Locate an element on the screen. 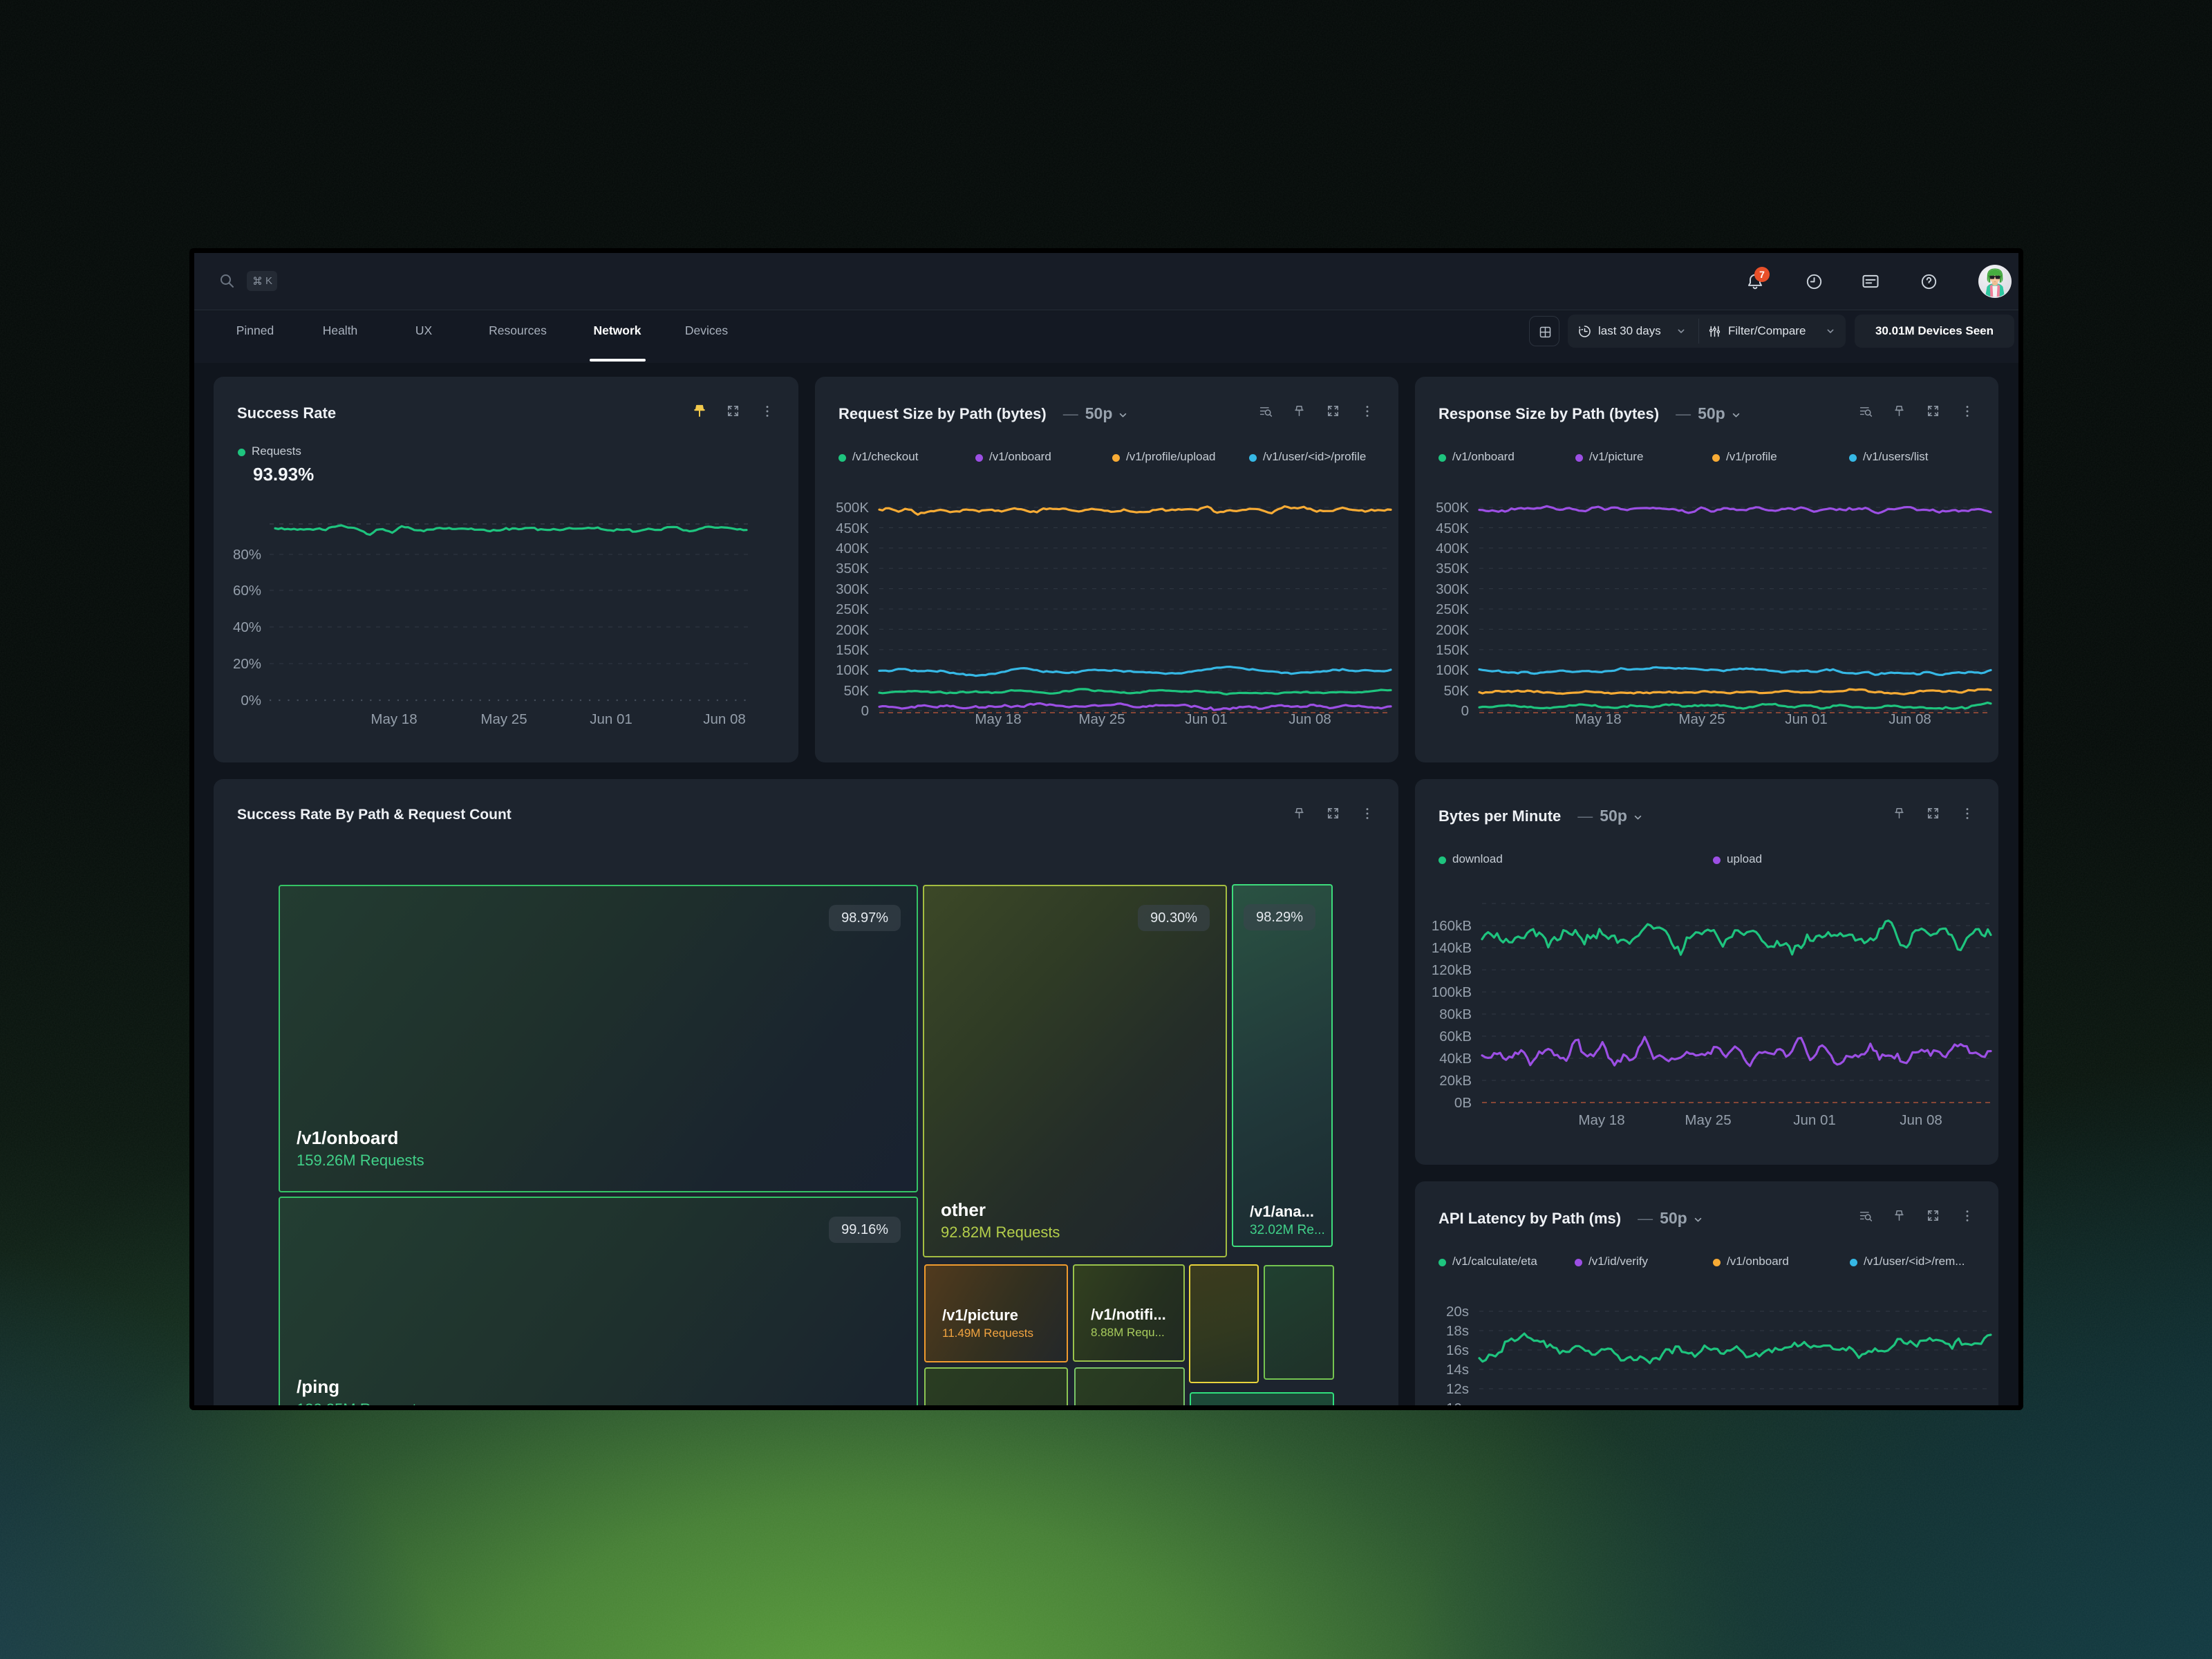 Image resolution: width=2212 pixels, height=1659 pixels. svg-text: 20s is located at coordinates (1457, 1312).